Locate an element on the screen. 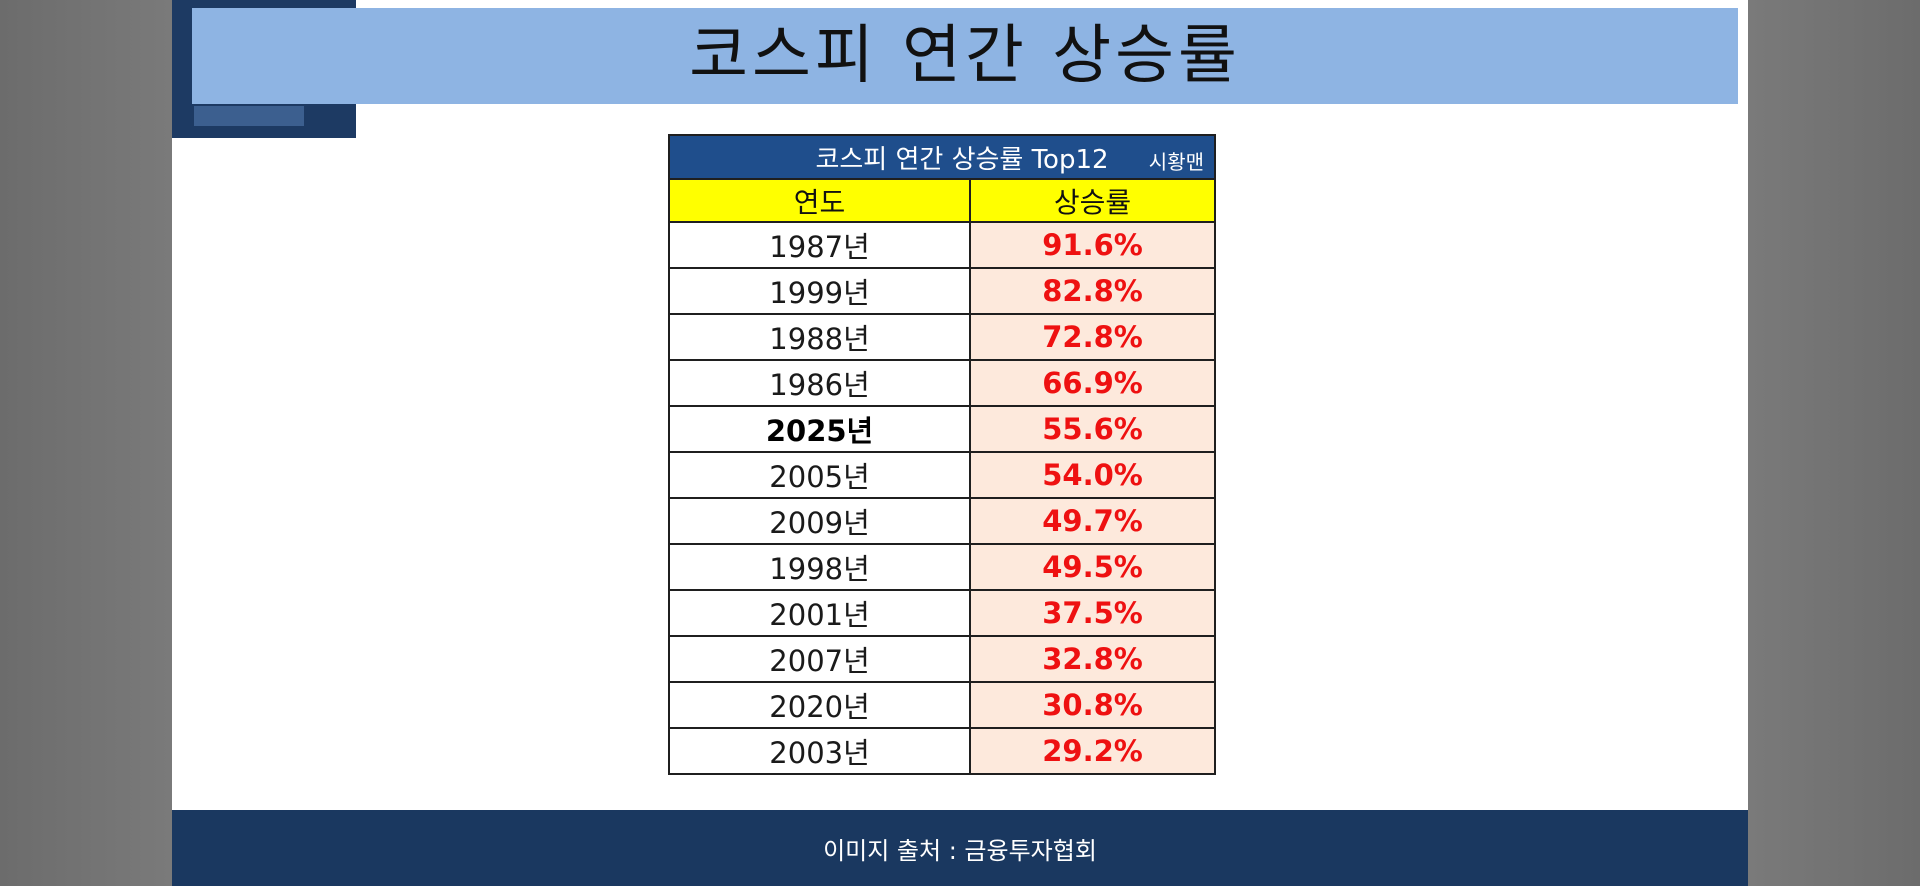 This screenshot has width=1920, height=886. right-backdrop is located at coordinates (1834, 443).